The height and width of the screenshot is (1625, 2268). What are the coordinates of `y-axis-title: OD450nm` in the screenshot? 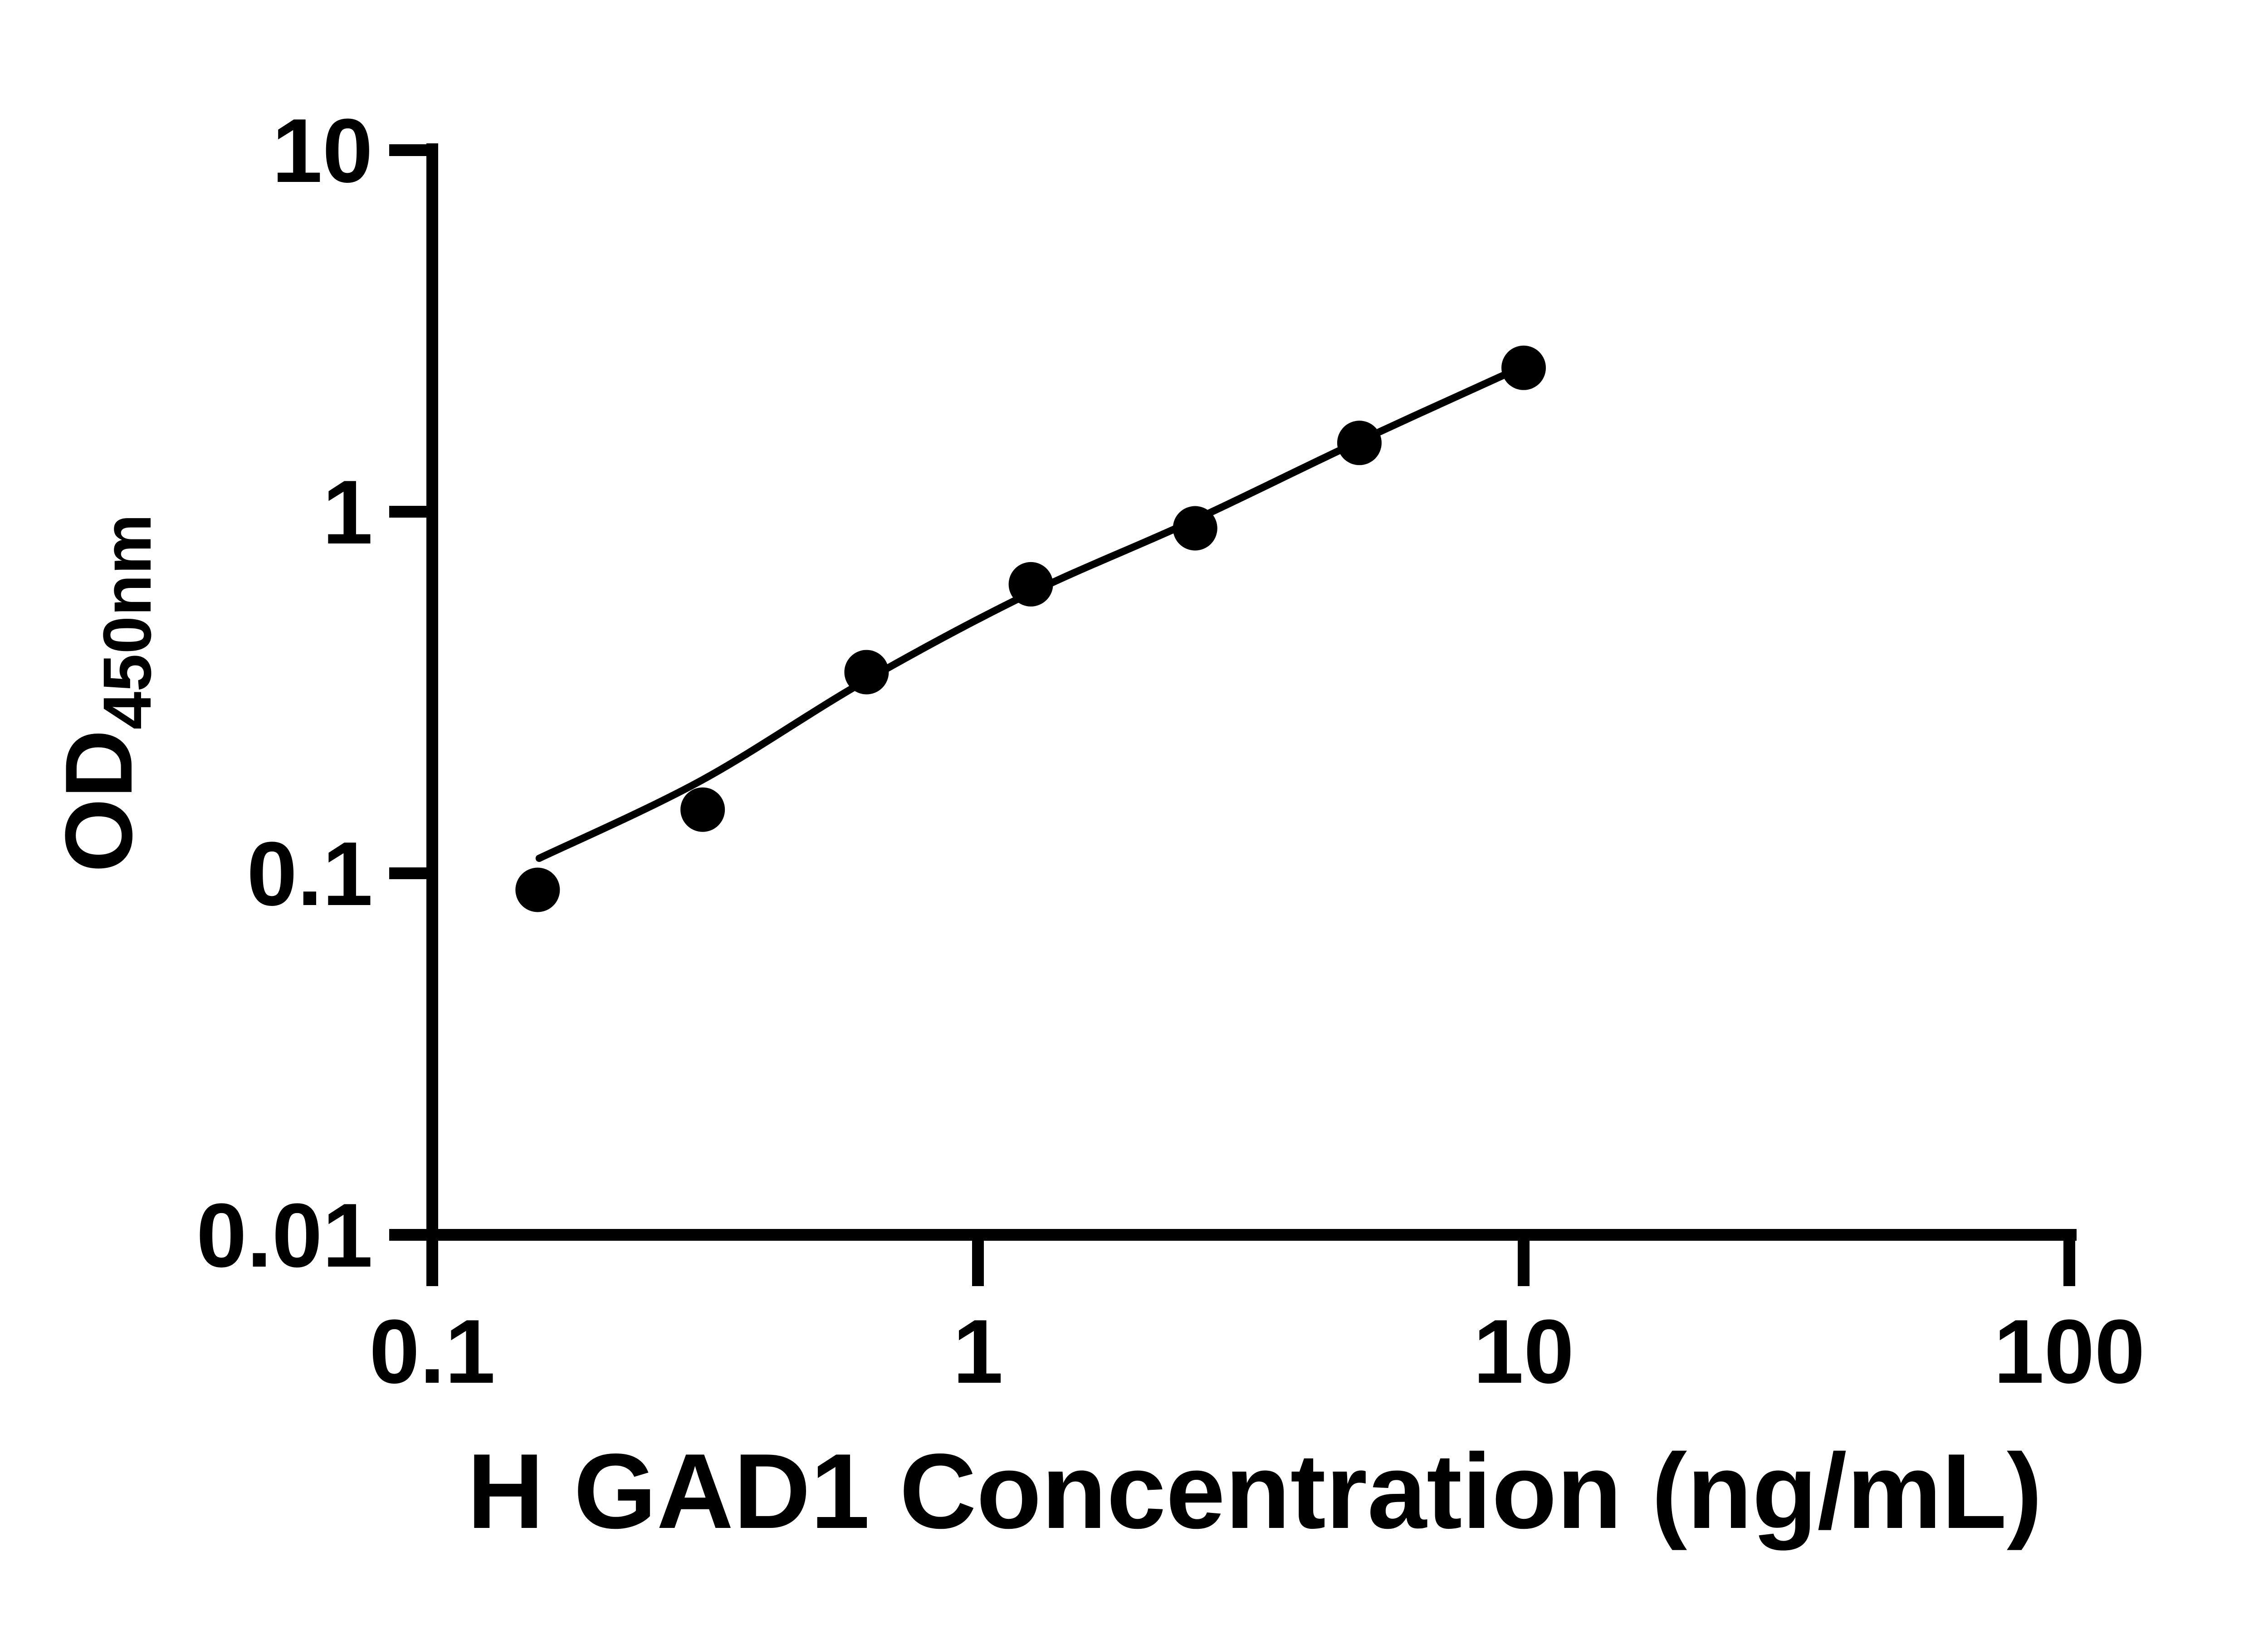 It's located at (105, 693).